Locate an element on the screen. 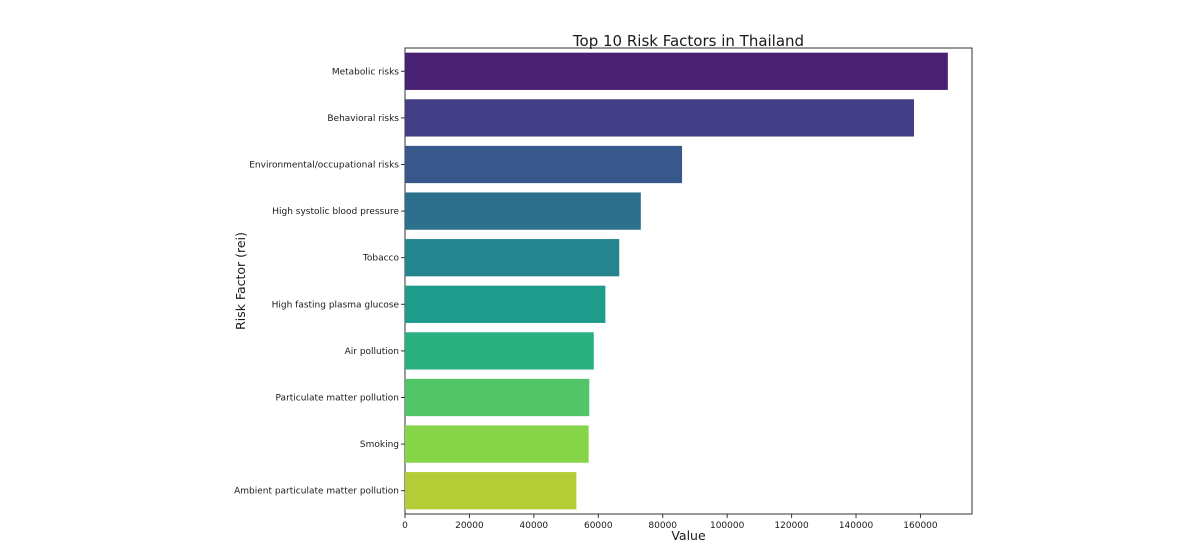 Image resolution: width=1200 pixels, height=555 pixels. category-label: High systolic blood pressure is located at coordinates (335, 212).